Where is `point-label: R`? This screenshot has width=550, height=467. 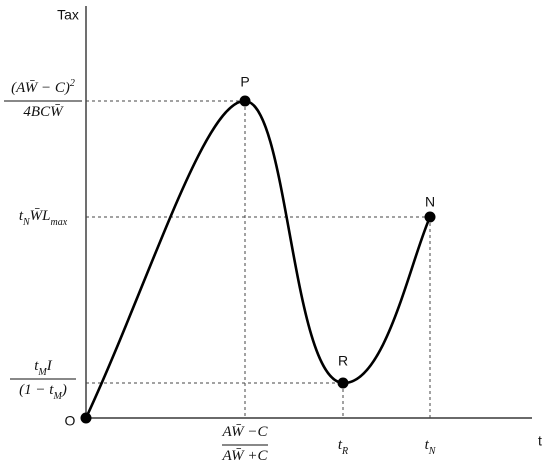
point-label: R is located at coordinates (343, 361).